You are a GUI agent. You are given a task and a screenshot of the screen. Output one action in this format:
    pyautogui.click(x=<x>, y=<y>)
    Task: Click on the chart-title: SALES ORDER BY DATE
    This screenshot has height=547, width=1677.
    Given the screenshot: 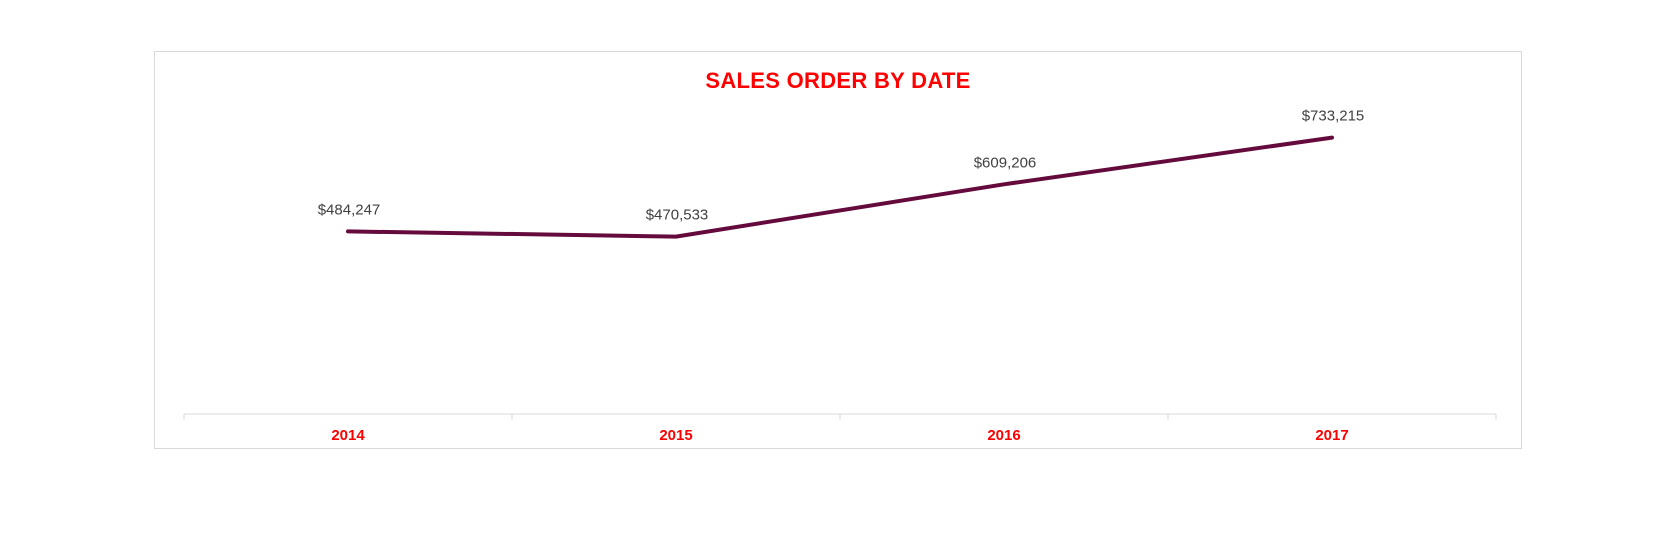 What is the action you would take?
    pyautogui.click(x=838, y=80)
    